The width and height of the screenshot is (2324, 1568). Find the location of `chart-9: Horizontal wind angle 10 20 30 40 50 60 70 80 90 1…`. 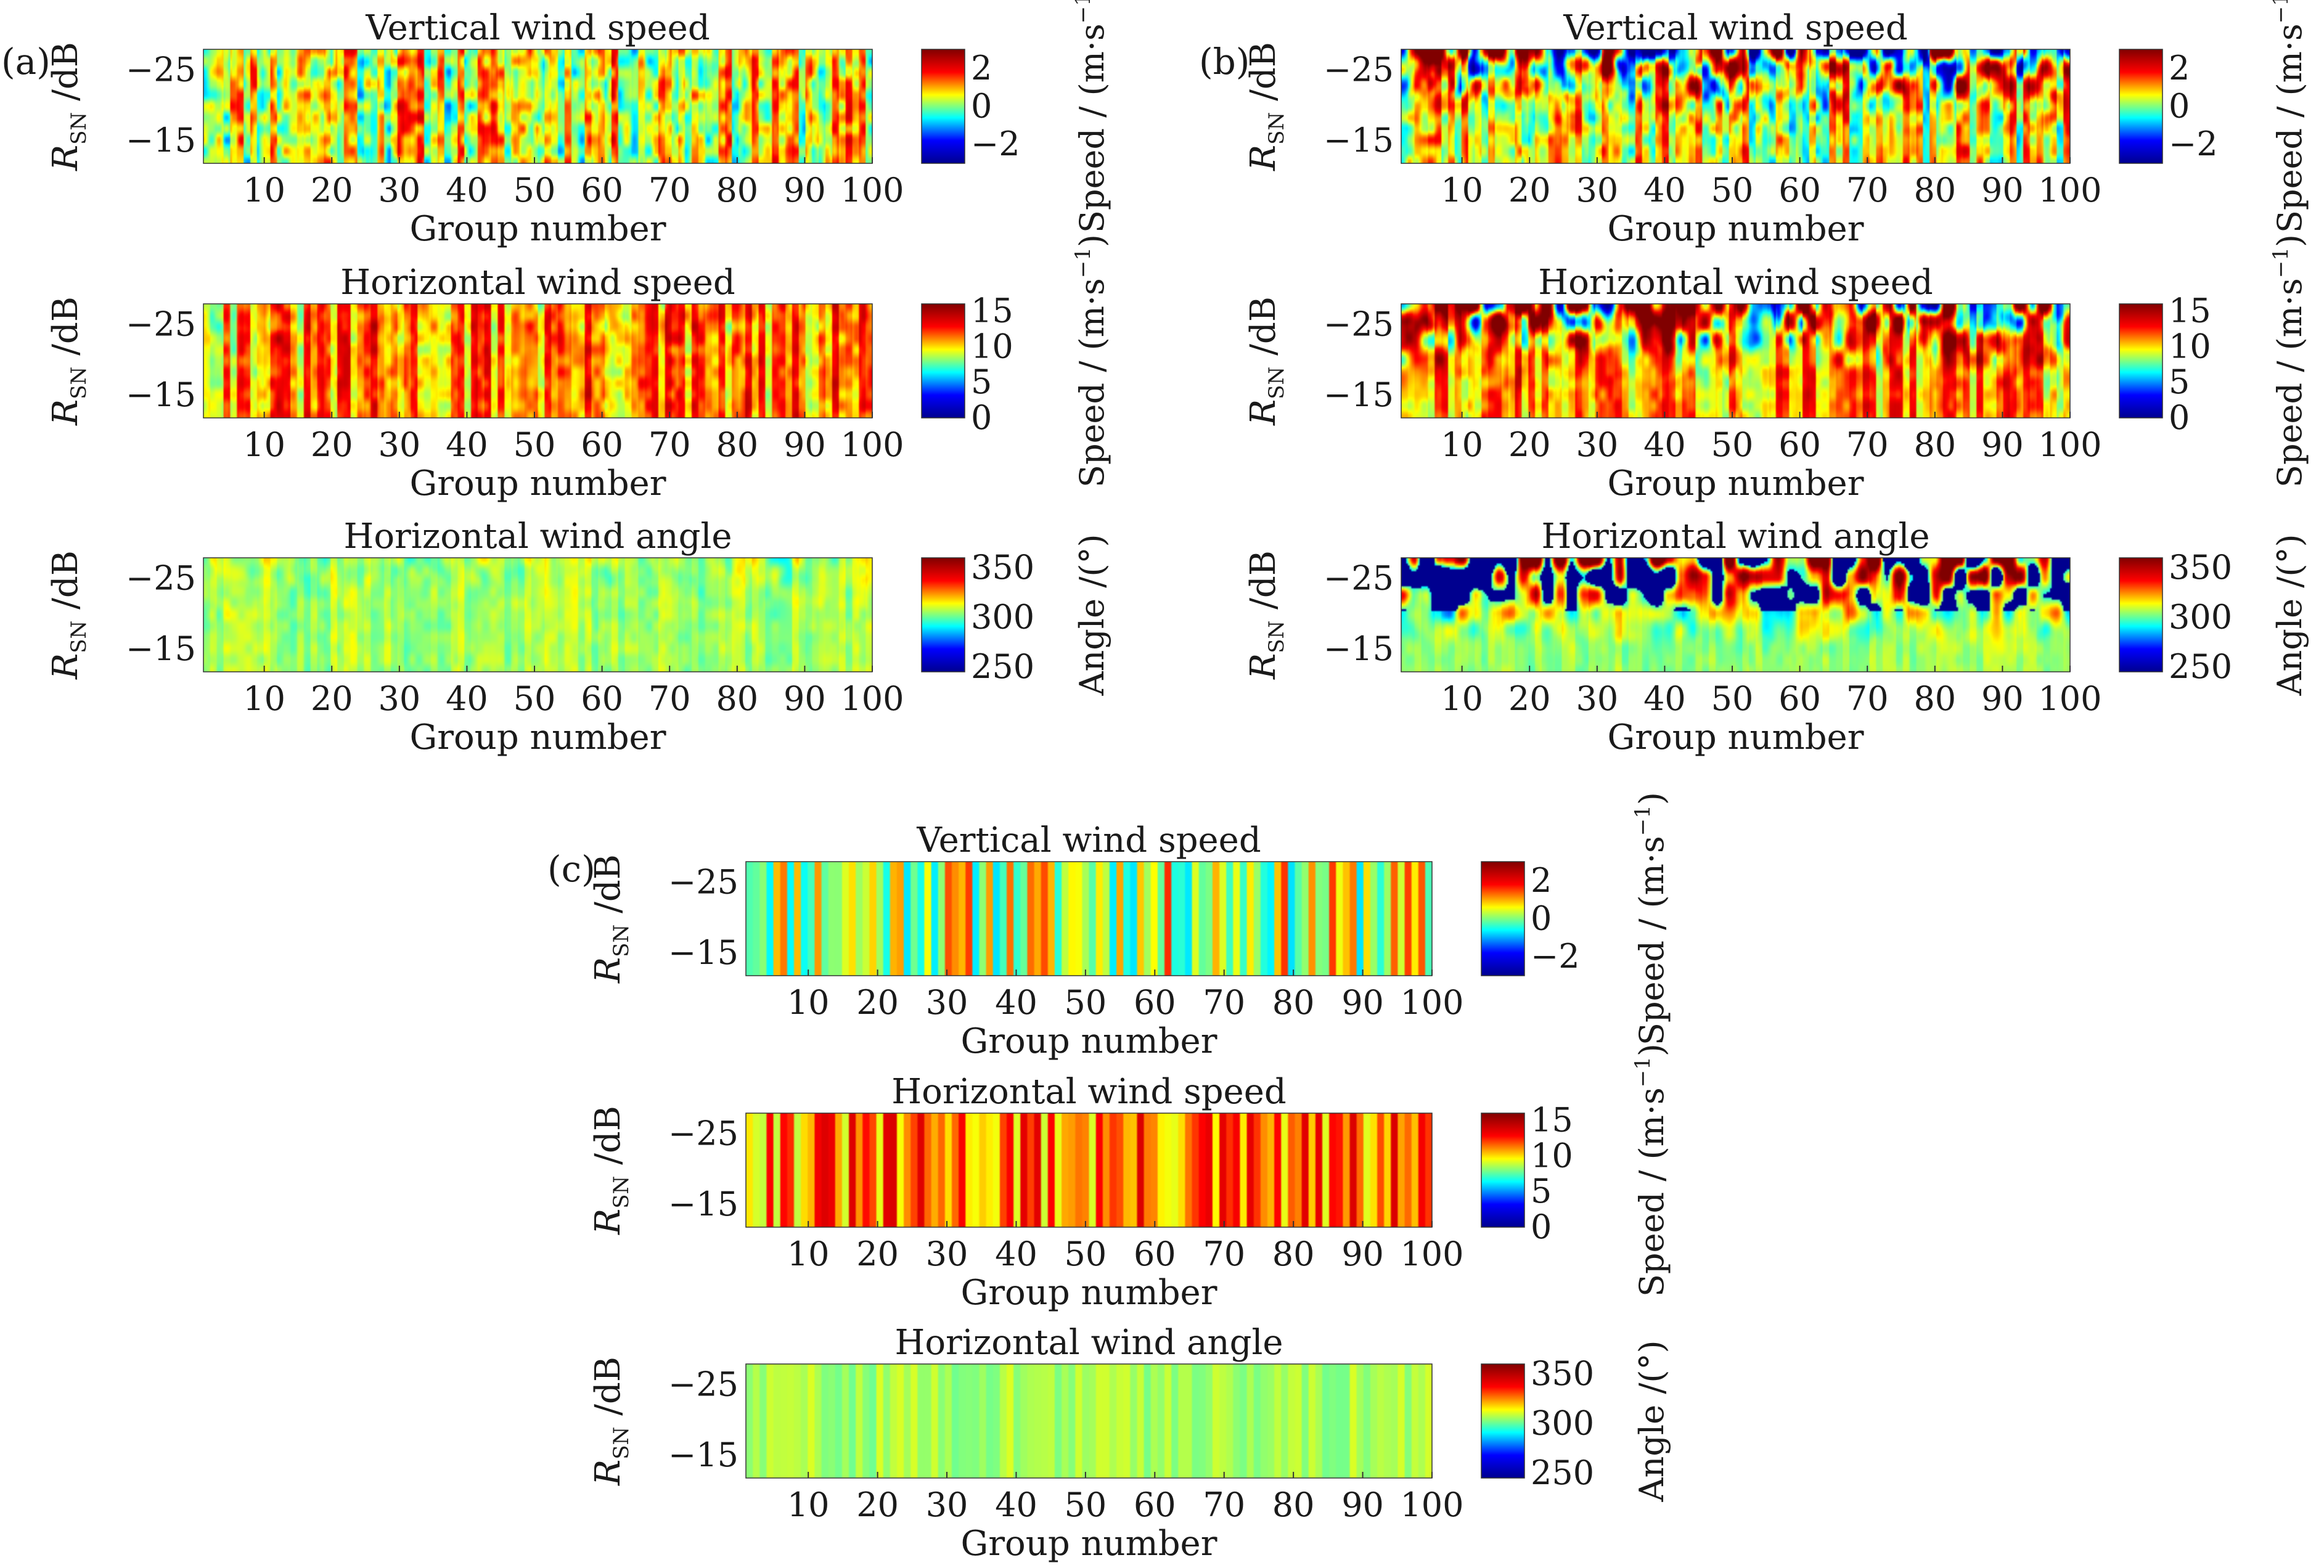

chart-9: Horizontal wind angle 10 20 30 40 50 60 70 80 90 1… is located at coordinates (1130, 1443).